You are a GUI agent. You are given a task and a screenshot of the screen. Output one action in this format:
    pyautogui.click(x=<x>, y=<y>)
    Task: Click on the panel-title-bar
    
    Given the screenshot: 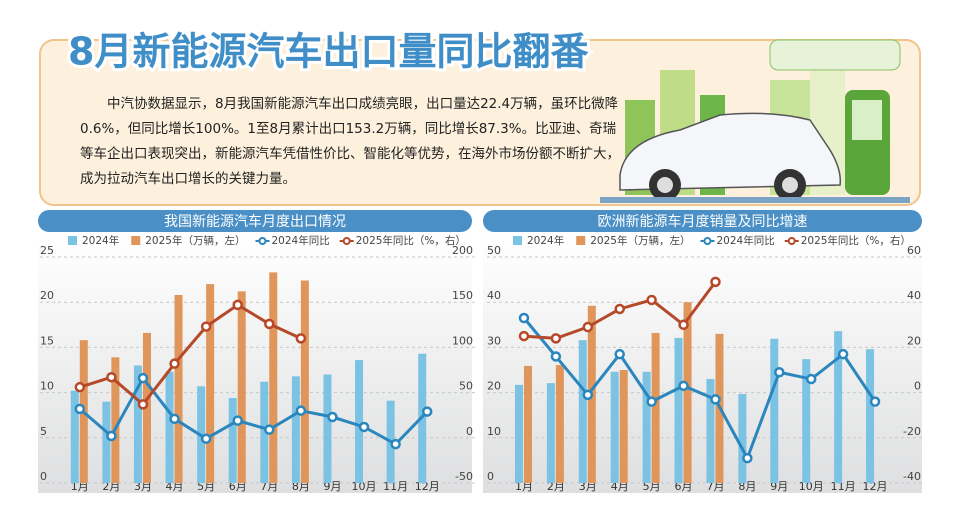 What is the action you would take?
    pyautogui.click(x=255, y=221)
    